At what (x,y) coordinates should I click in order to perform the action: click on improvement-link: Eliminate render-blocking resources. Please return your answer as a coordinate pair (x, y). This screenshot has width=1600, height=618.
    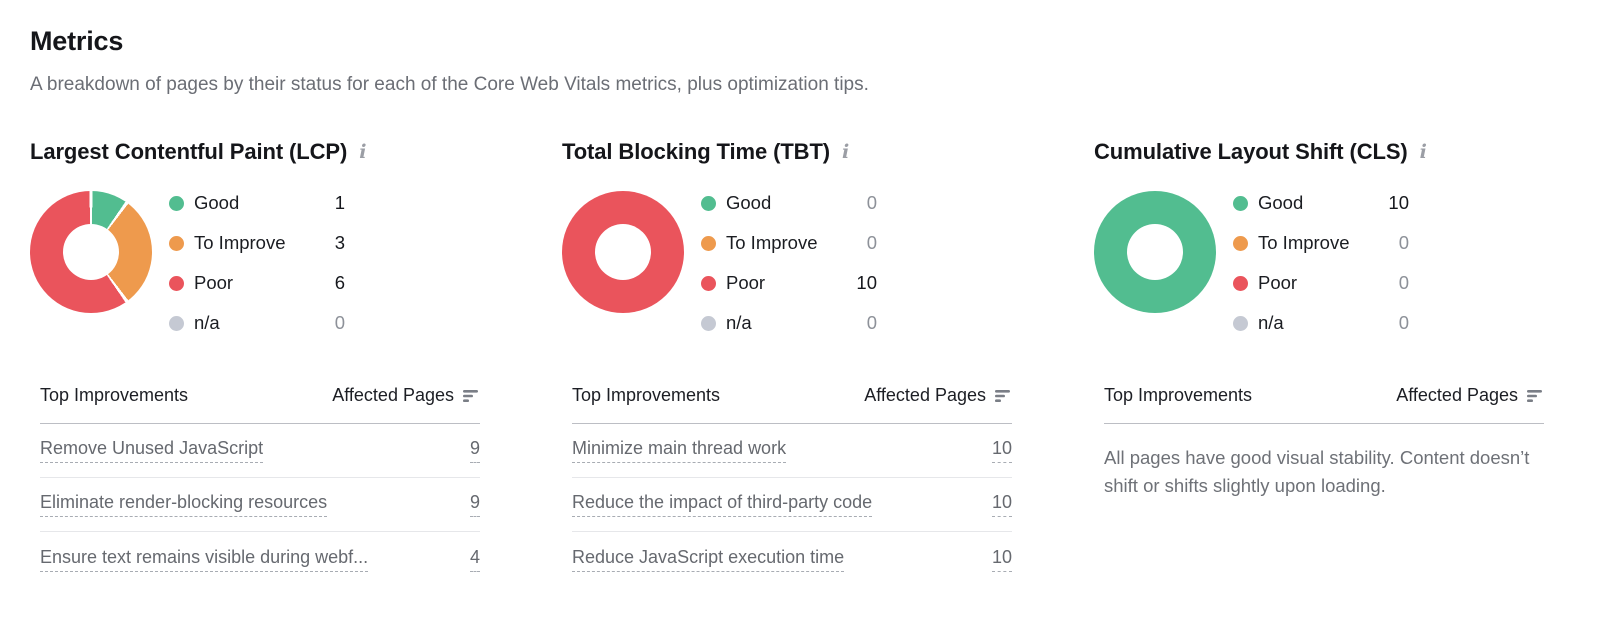
    Looking at the image, I should click on (184, 504).